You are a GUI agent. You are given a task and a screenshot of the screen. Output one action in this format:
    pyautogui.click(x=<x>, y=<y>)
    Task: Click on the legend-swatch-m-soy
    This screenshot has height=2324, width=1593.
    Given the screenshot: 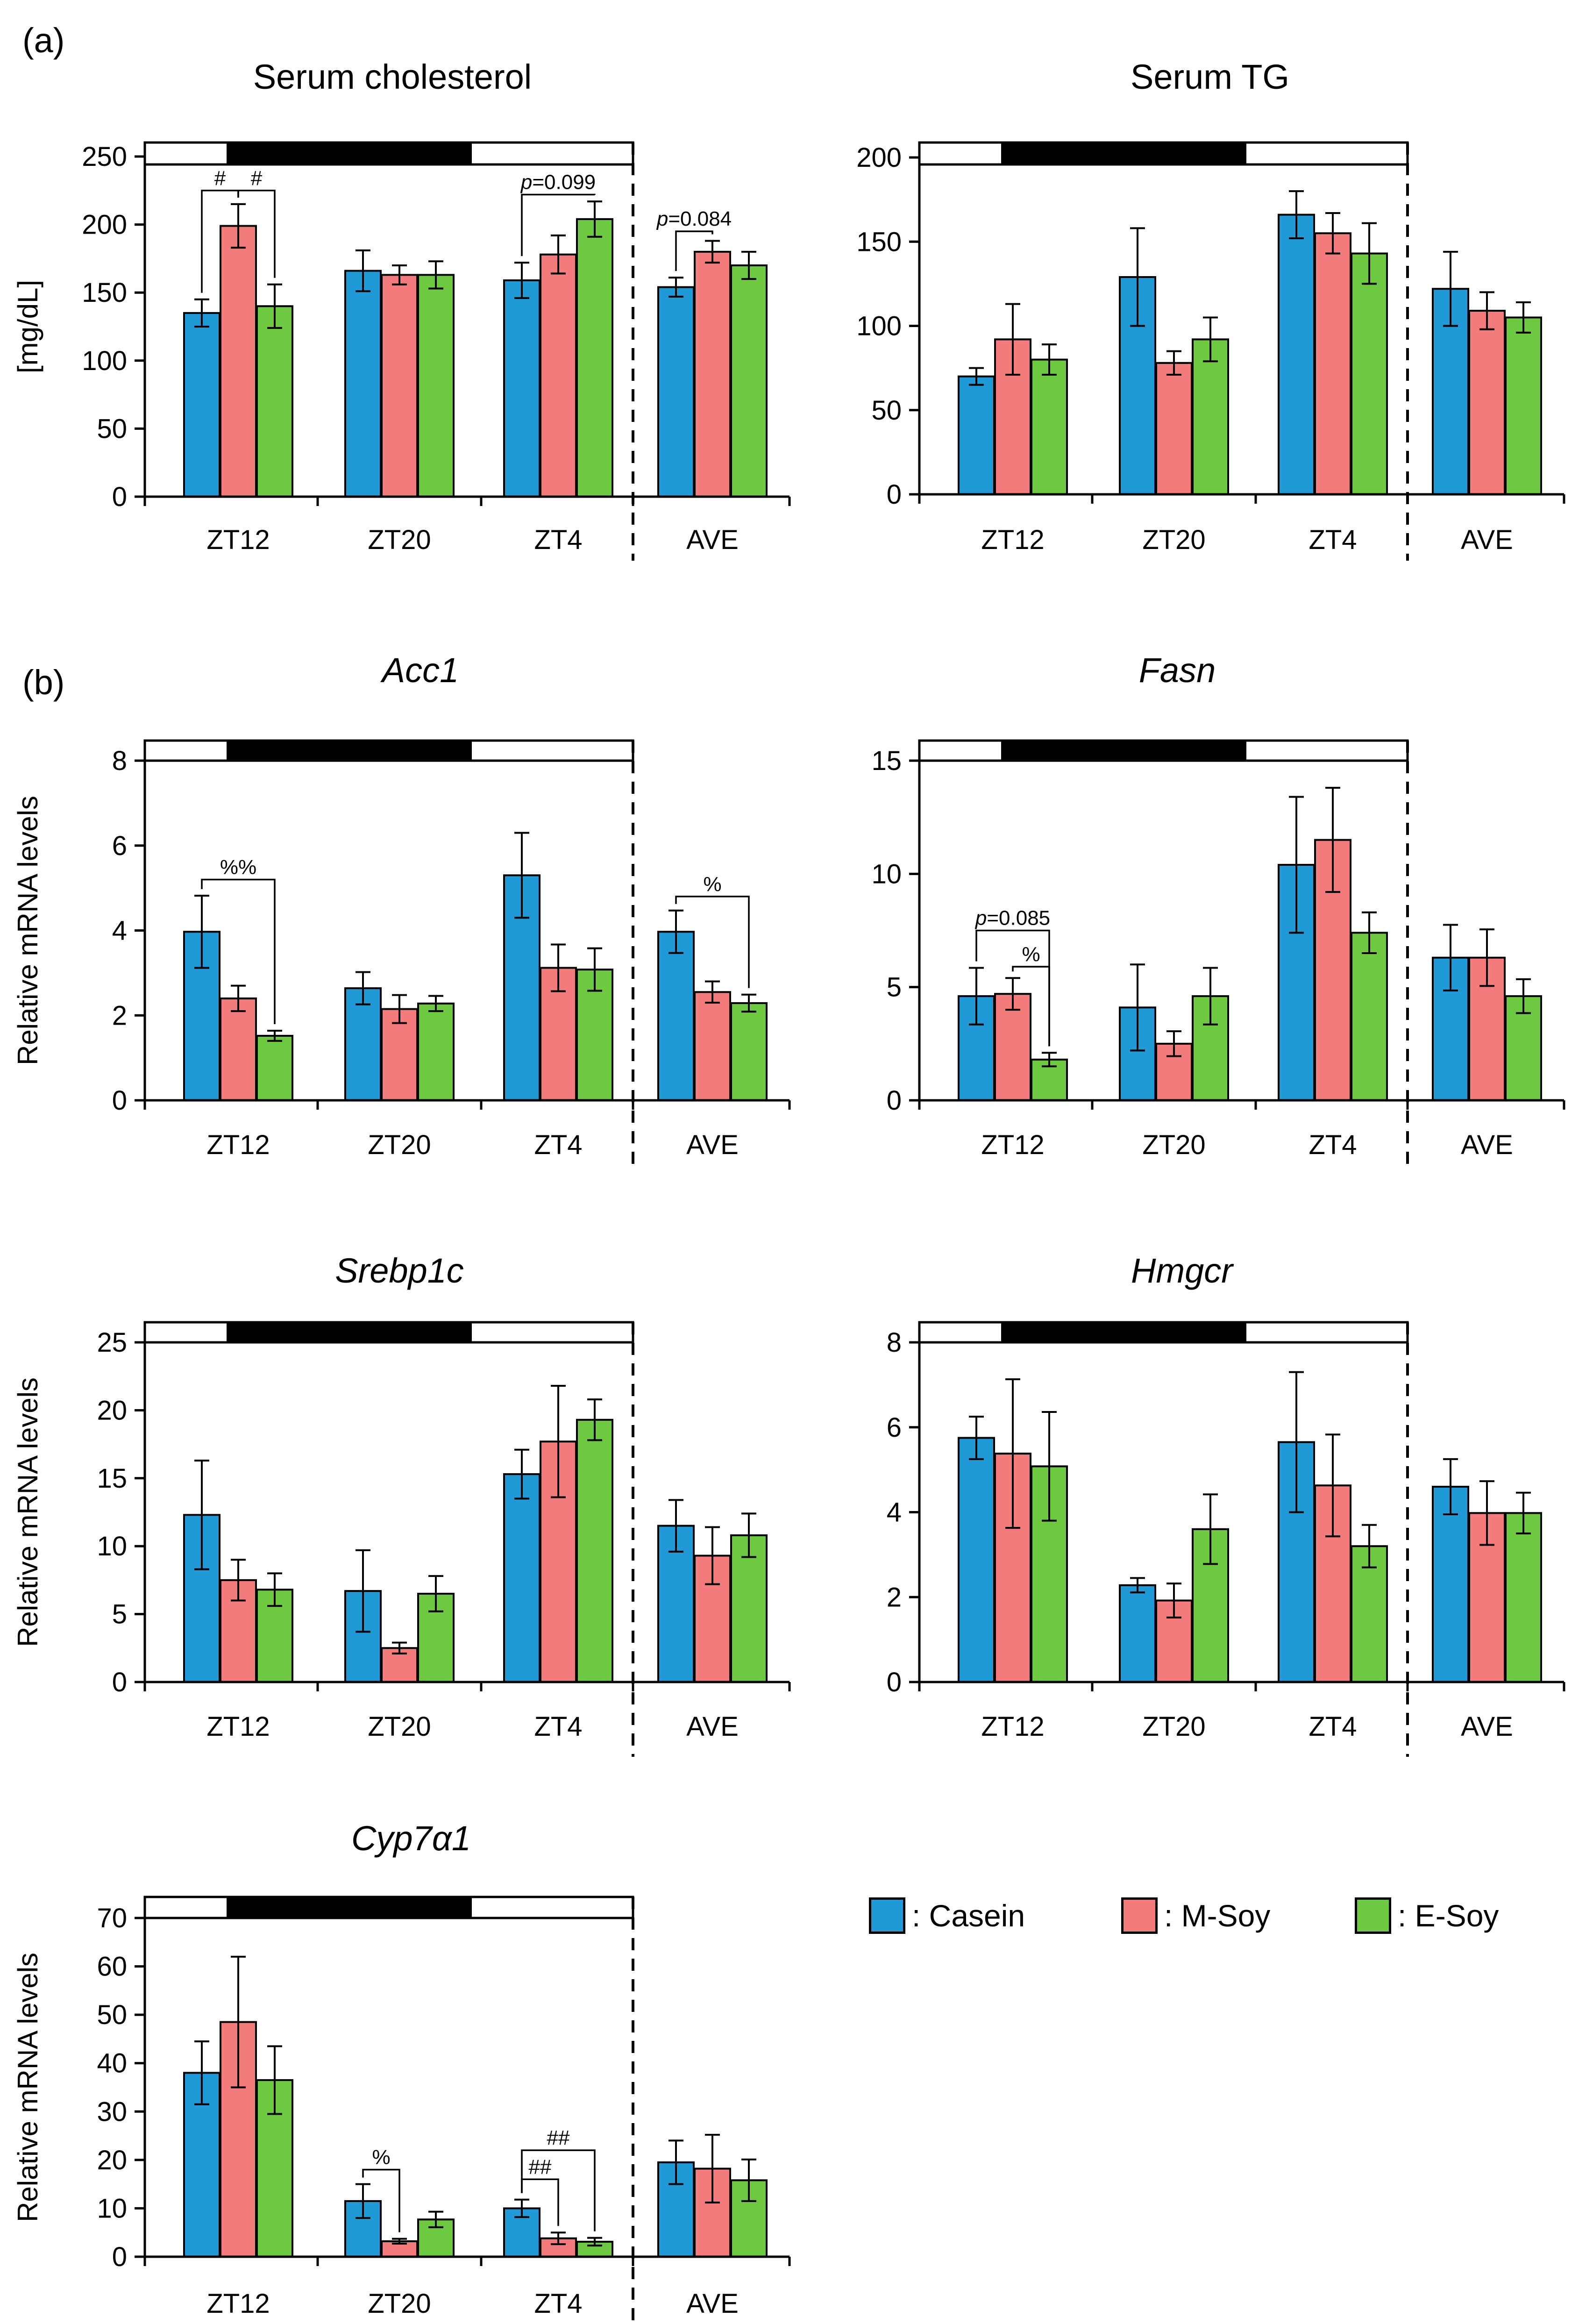 What is the action you would take?
    pyautogui.click(x=1139, y=1915)
    